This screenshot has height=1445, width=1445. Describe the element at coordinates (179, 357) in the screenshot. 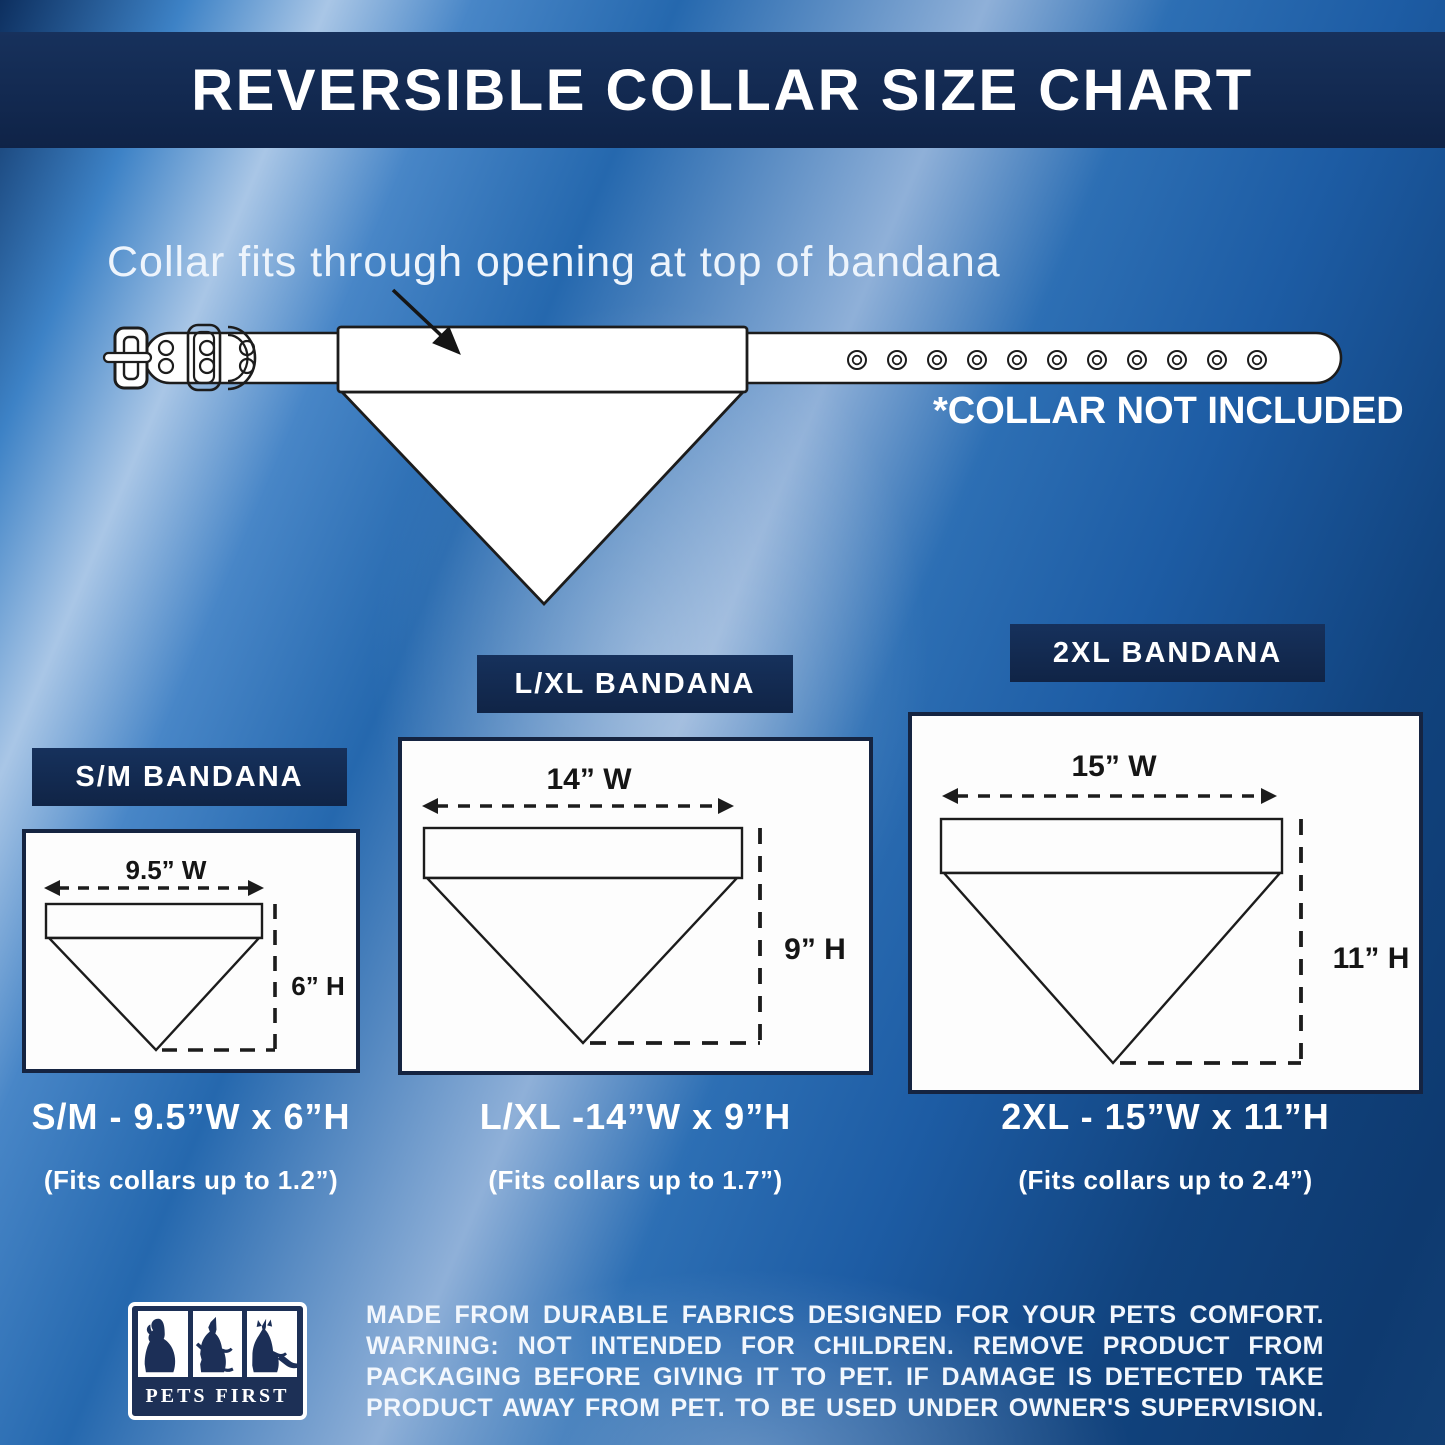

I see `collar-buckle` at that location.